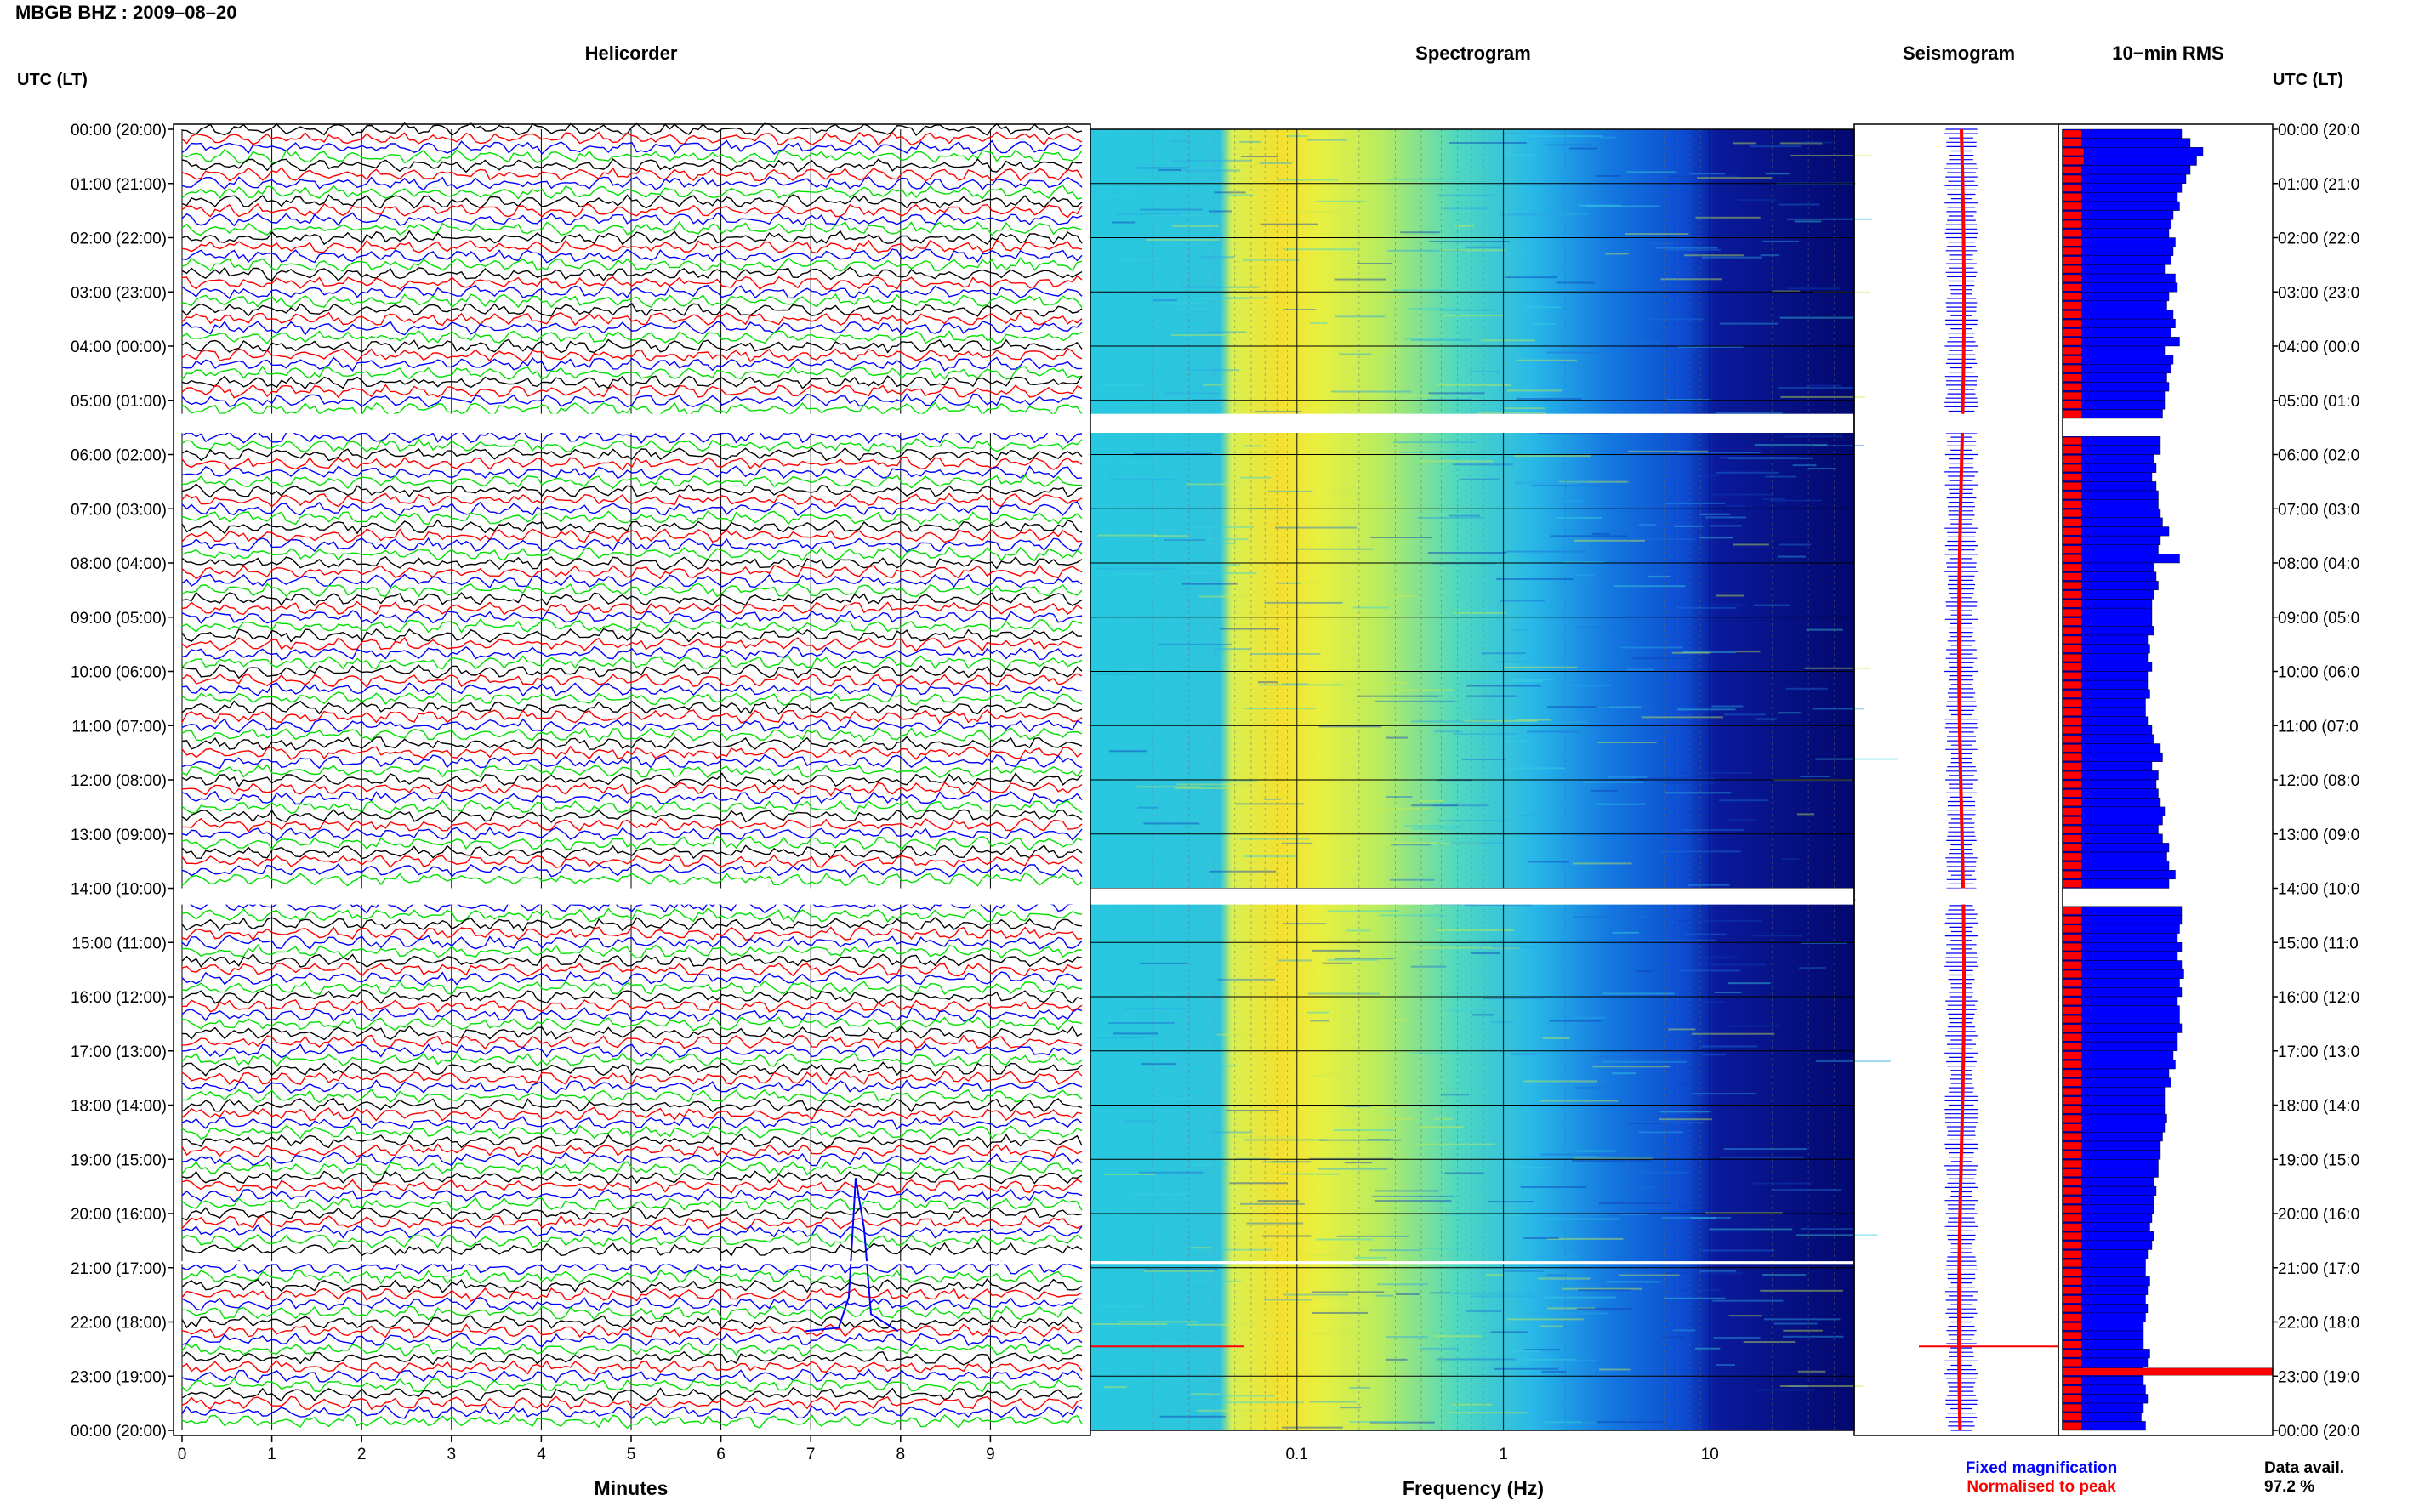  What do you see at coordinates (2318, 1377) in the screenshot?
I see `right-hour-label: 23:00 (19:0` at bounding box center [2318, 1377].